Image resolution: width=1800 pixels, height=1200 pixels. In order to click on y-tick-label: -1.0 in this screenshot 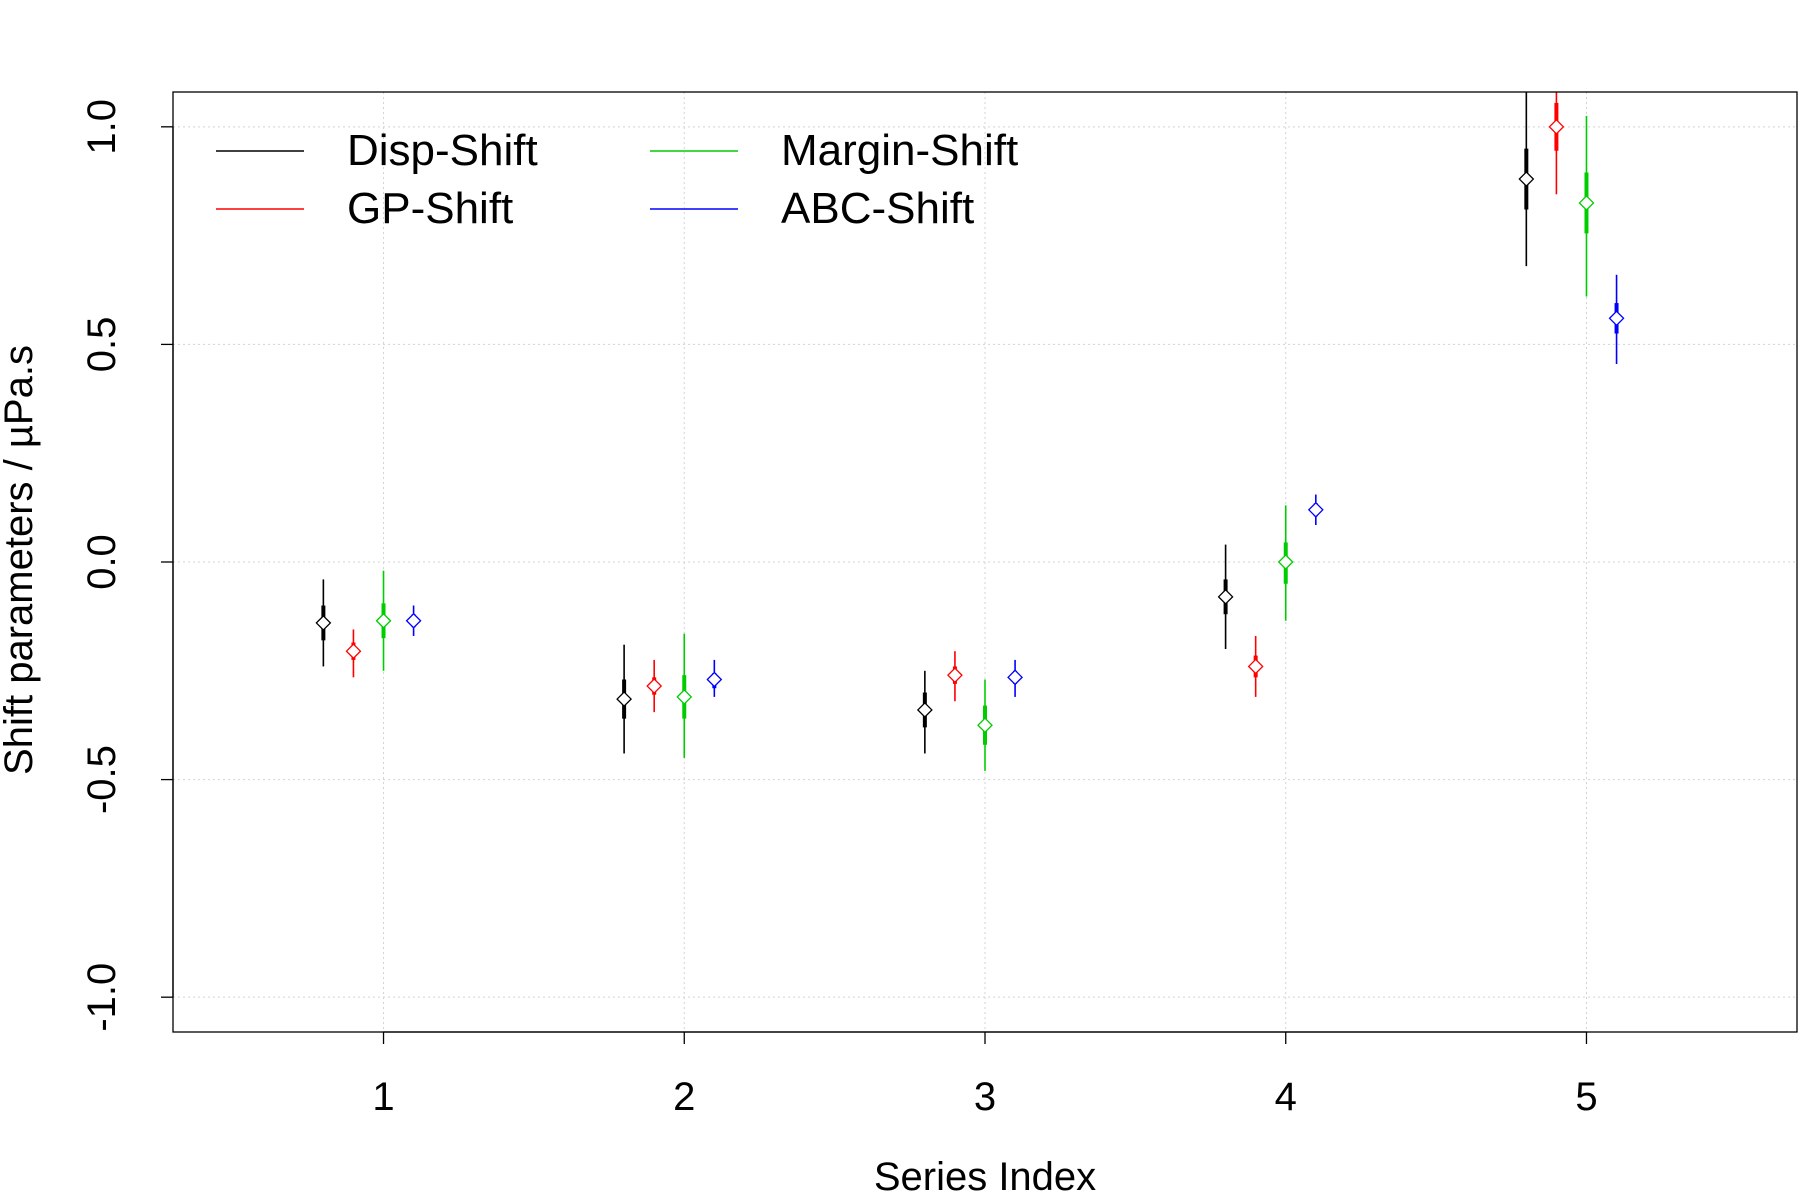, I will do `click(102, 997)`.